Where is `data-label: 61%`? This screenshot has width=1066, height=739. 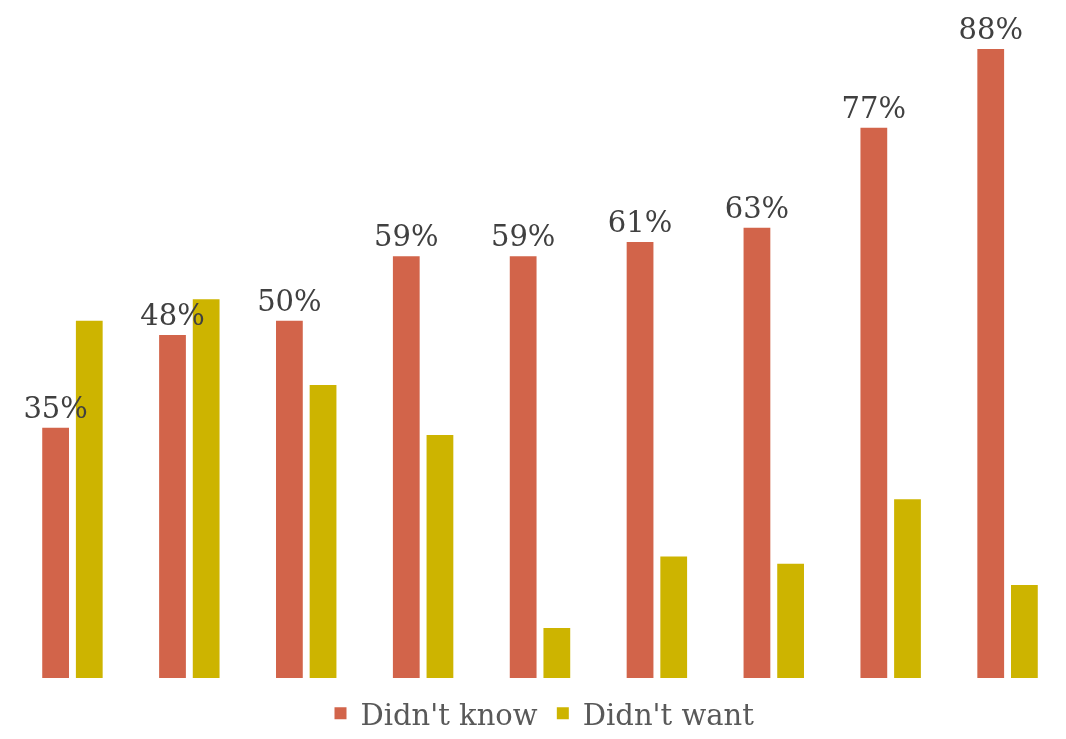
data-label: 61% is located at coordinates (640, 222).